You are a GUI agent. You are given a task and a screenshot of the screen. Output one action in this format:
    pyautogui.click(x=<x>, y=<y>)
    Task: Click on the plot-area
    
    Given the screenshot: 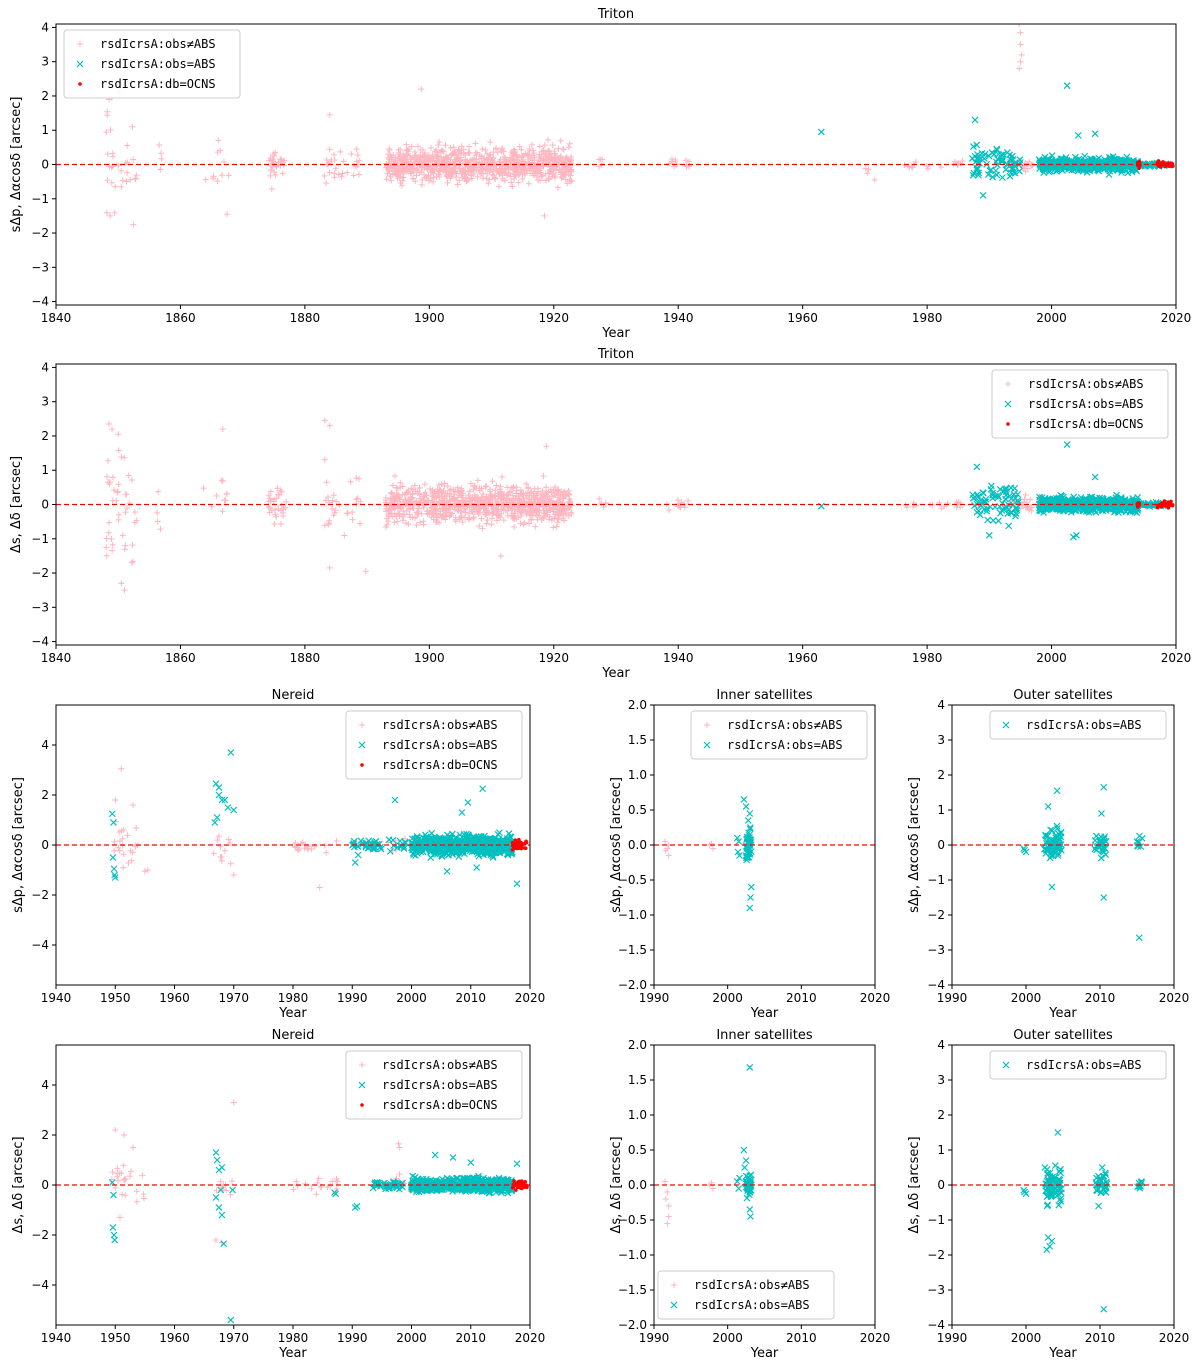 What is the action you would take?
    pyautogui.click(x=318, y=1211)
    